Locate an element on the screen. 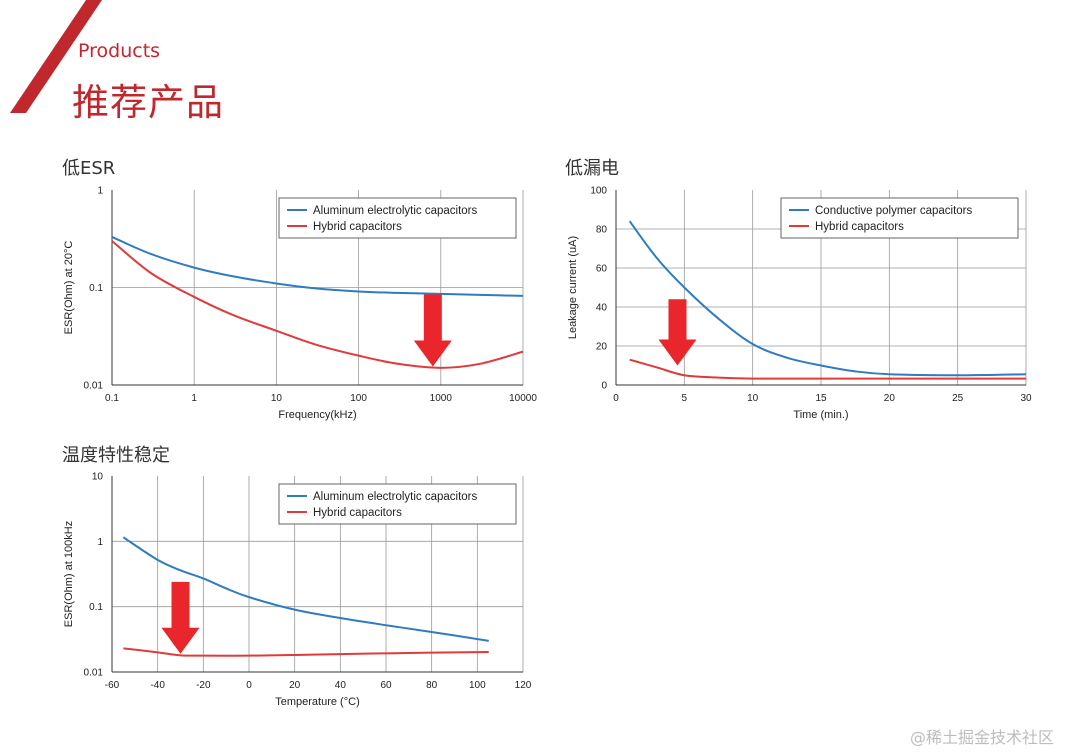 Image resolution: width=1080 pixels, height=754 pixels. temperature-legend-label: Hybrid capacitors is located at coordinates (357, 513).